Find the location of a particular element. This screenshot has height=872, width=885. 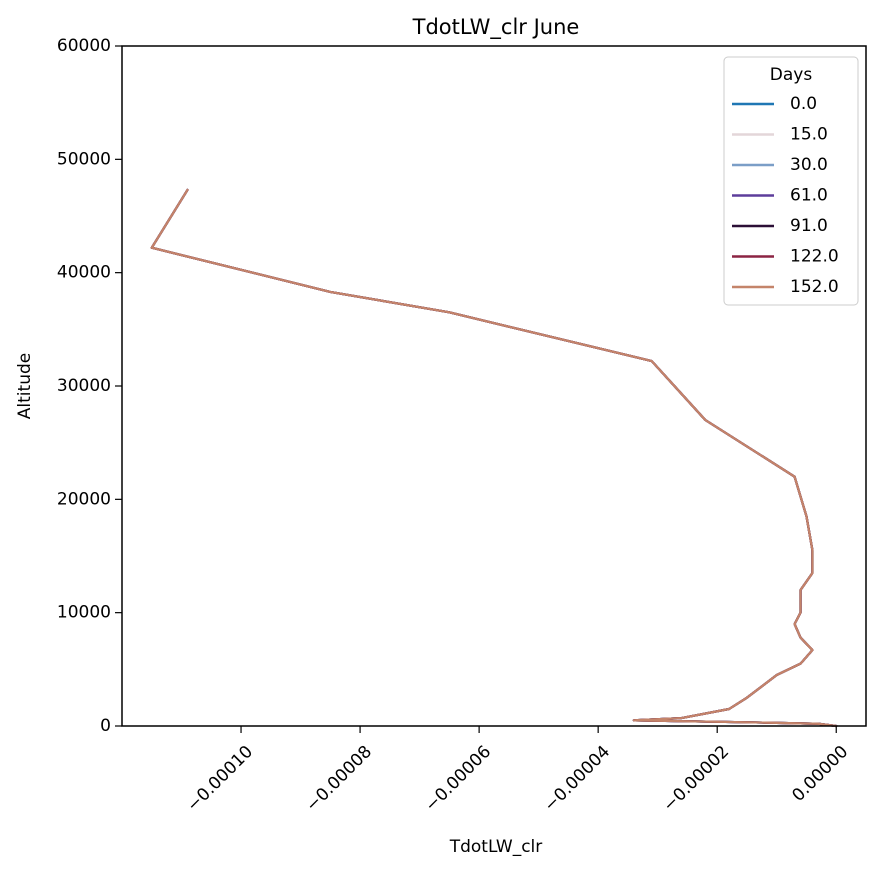

y-tick-label: 0 is located at coordinates (105, 726).